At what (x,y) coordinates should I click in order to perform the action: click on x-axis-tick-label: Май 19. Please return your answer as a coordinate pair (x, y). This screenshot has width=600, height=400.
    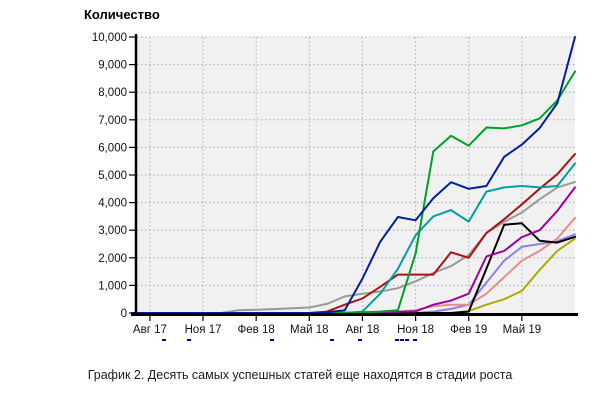
    Looking at the image, I should click on (522, 330).